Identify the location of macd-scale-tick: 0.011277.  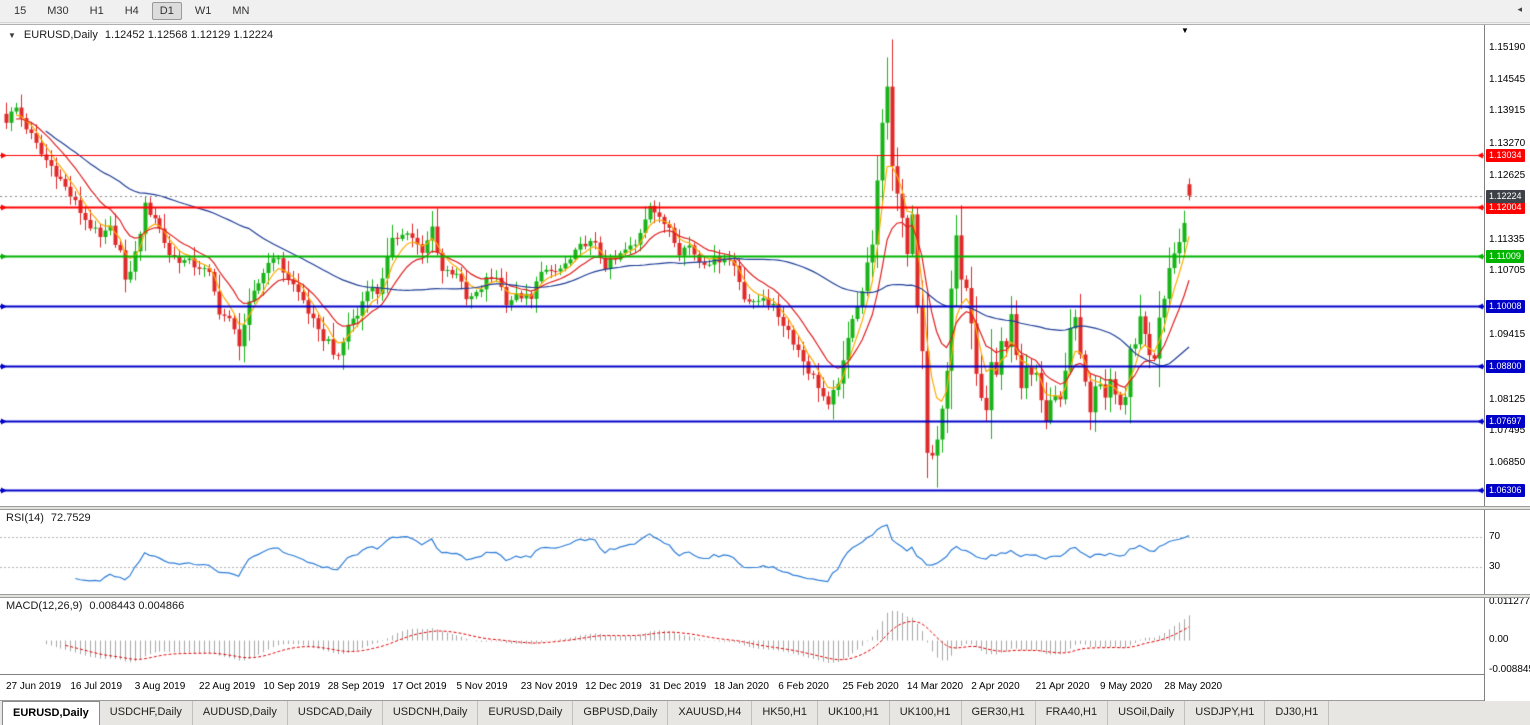
(1509, 601).